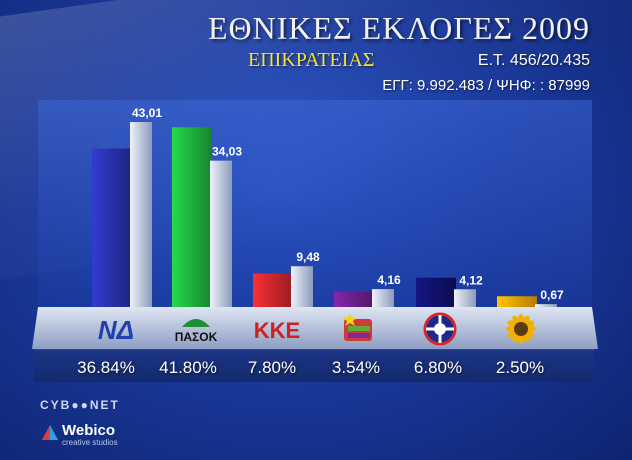 This screenshot has width=632, height=460. What do you see at coordinates (486, 85) in the screenshot?
I see `registered-voters: ΕΓΓ: 9.992.483 / ΨΗΦ: : 87999` at bounding box center [486, 85].